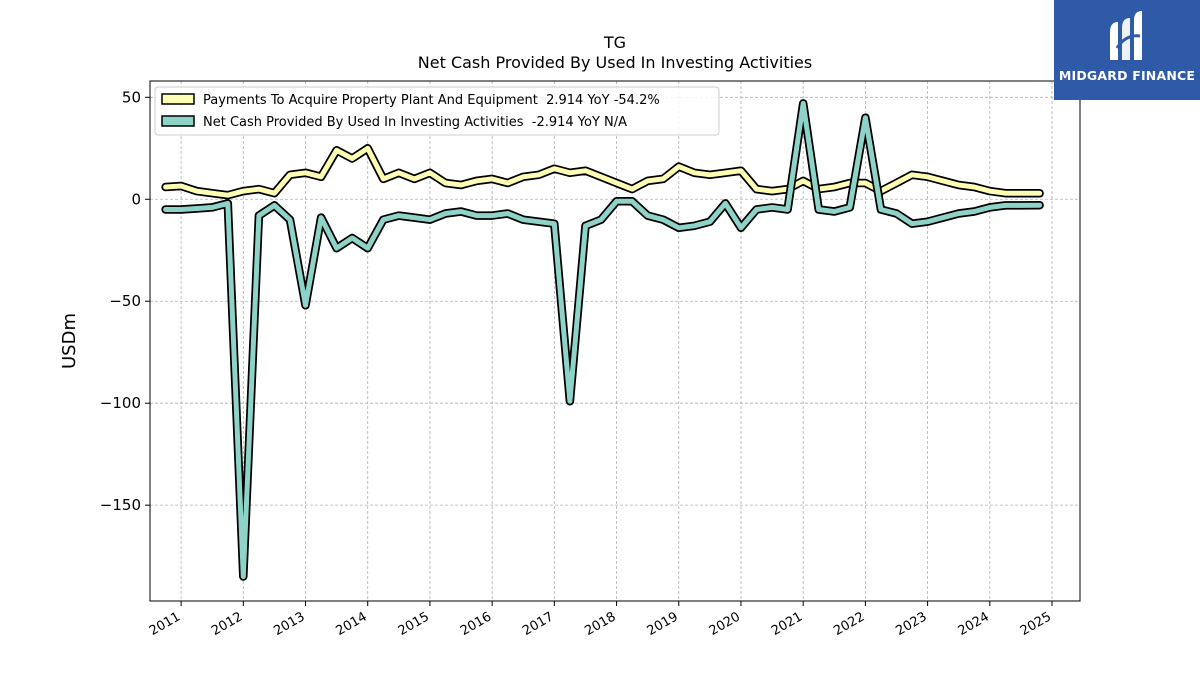 This screenshot has width=1200, height=675. Describe the element at coordinates (614, 42) in the screenshot. I see `chart-title: TG` at that location.